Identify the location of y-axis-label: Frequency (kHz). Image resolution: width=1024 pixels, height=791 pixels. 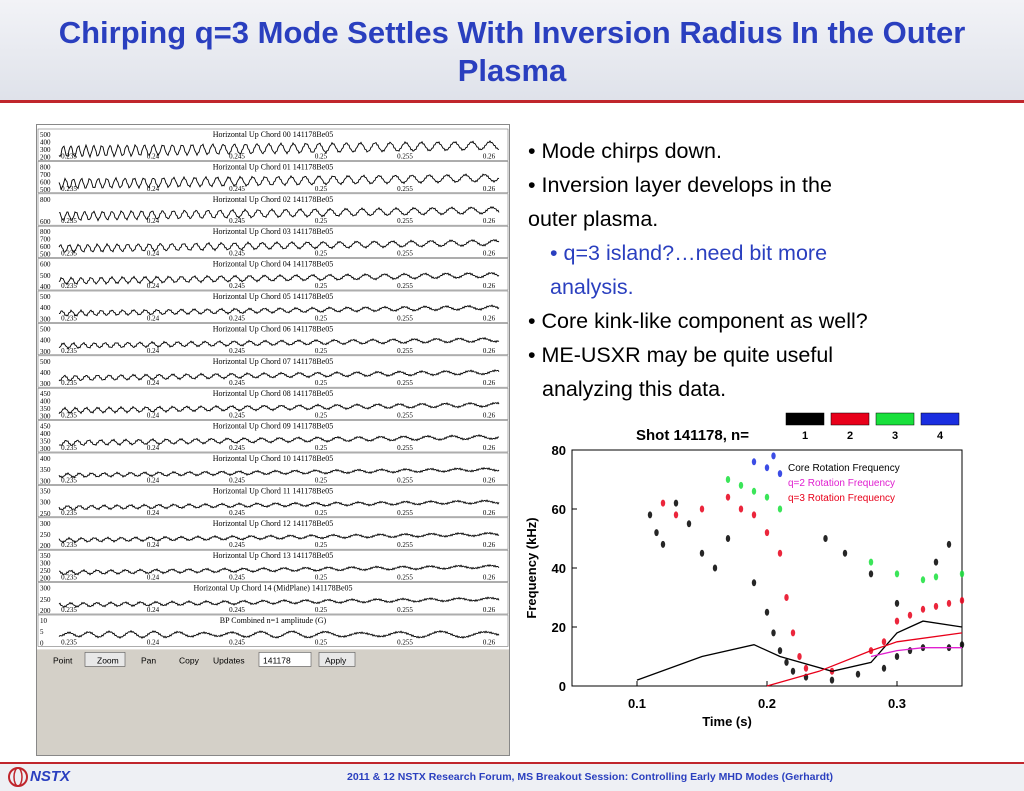
(531, 567).